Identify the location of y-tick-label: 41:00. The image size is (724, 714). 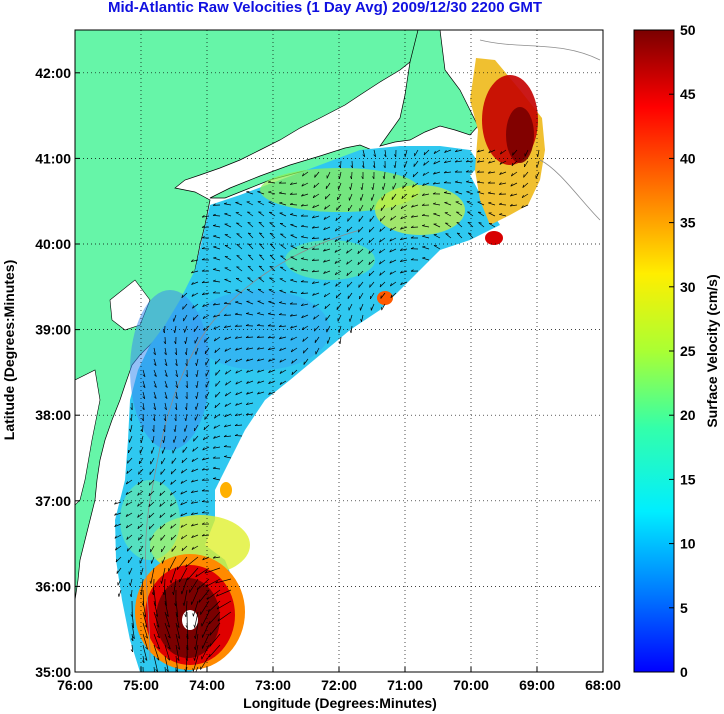
(53, 158).